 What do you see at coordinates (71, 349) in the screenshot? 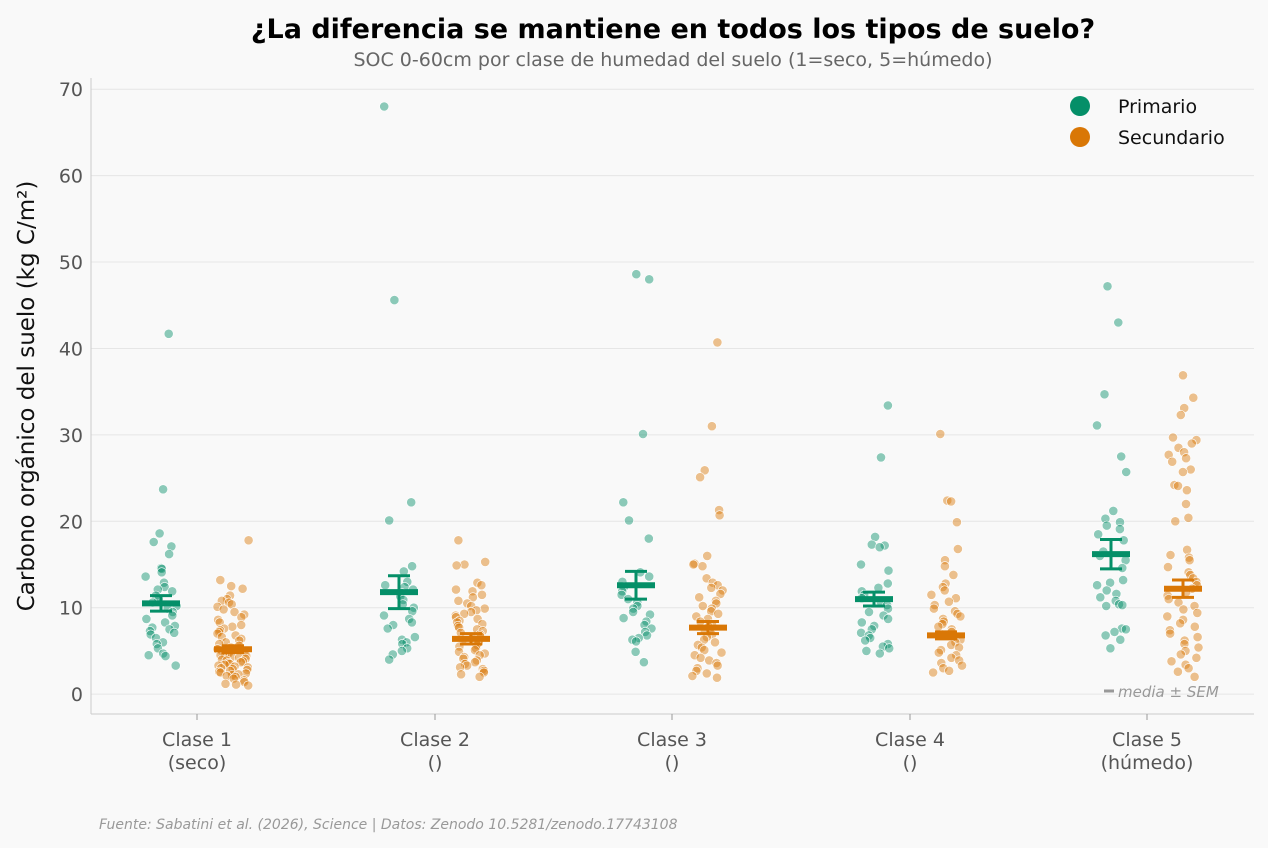
I see `y-tick-label: 40` at bounding box center [71, 349].